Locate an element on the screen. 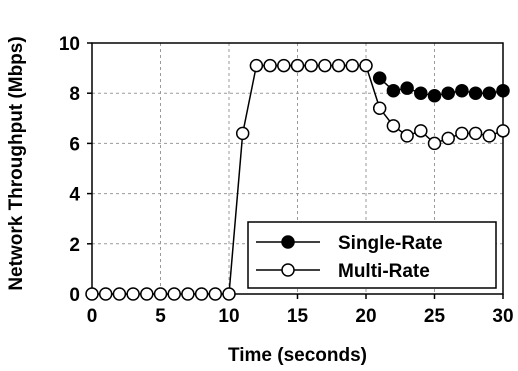 The image size is (518, 371). series-line-single-rate is located at coordinates (441, 87).